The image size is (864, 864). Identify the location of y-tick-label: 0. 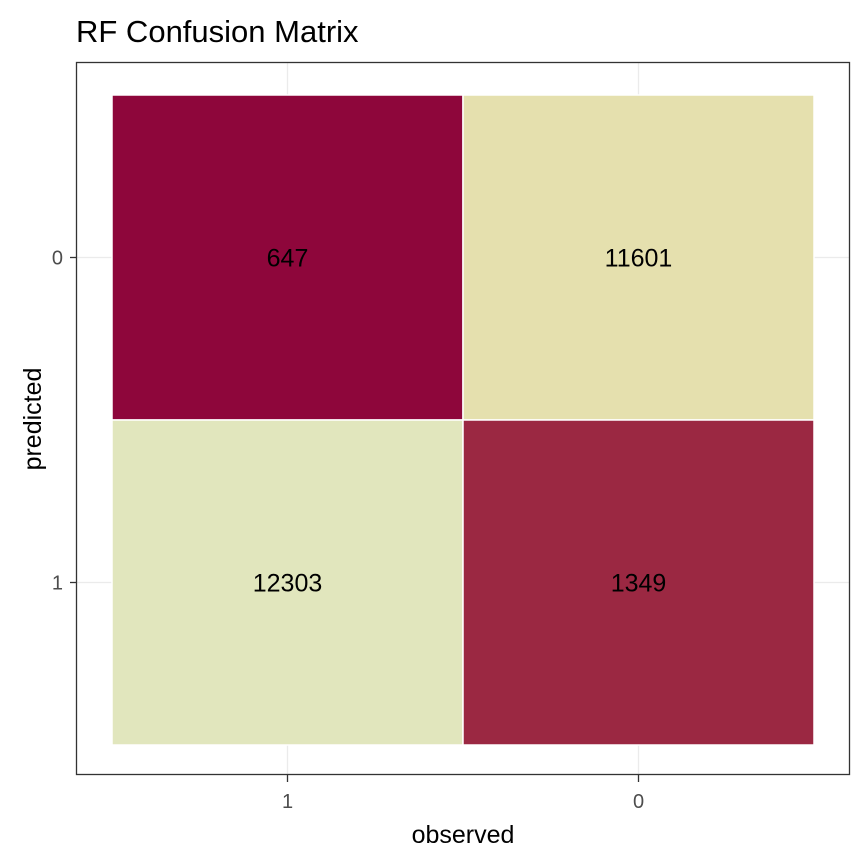
(57, 259).